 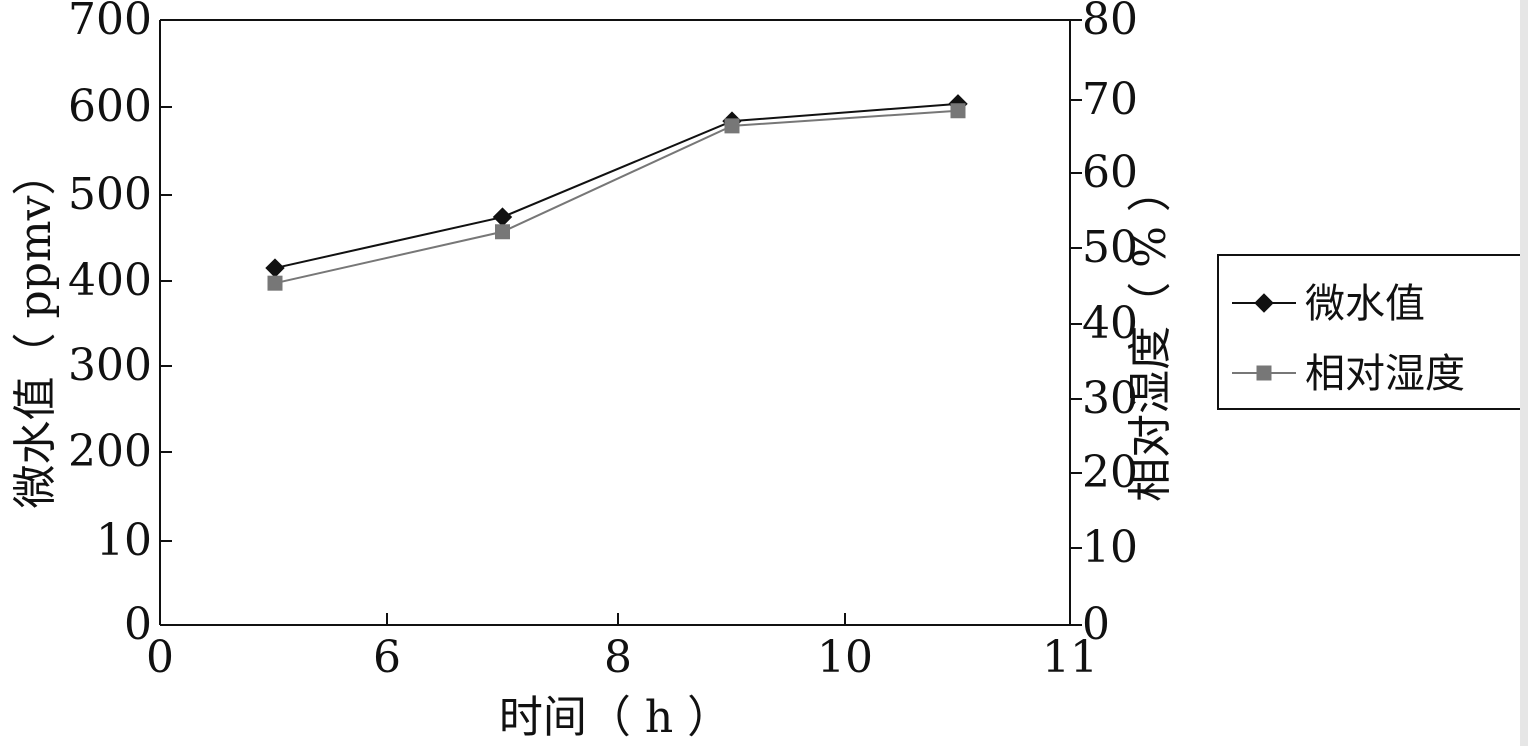 What do you see at coordinates (1524, 373) in the screenshot?
I see `right-edge-strip` at bounding box center [1524, 373].